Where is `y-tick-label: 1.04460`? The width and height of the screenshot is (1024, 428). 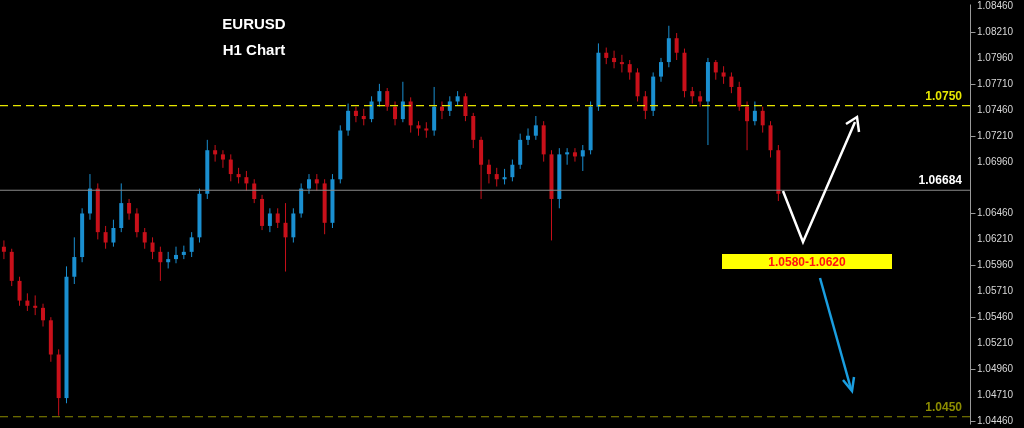
y-tick-label: 1.04460 is located at coordinates (995, 420).